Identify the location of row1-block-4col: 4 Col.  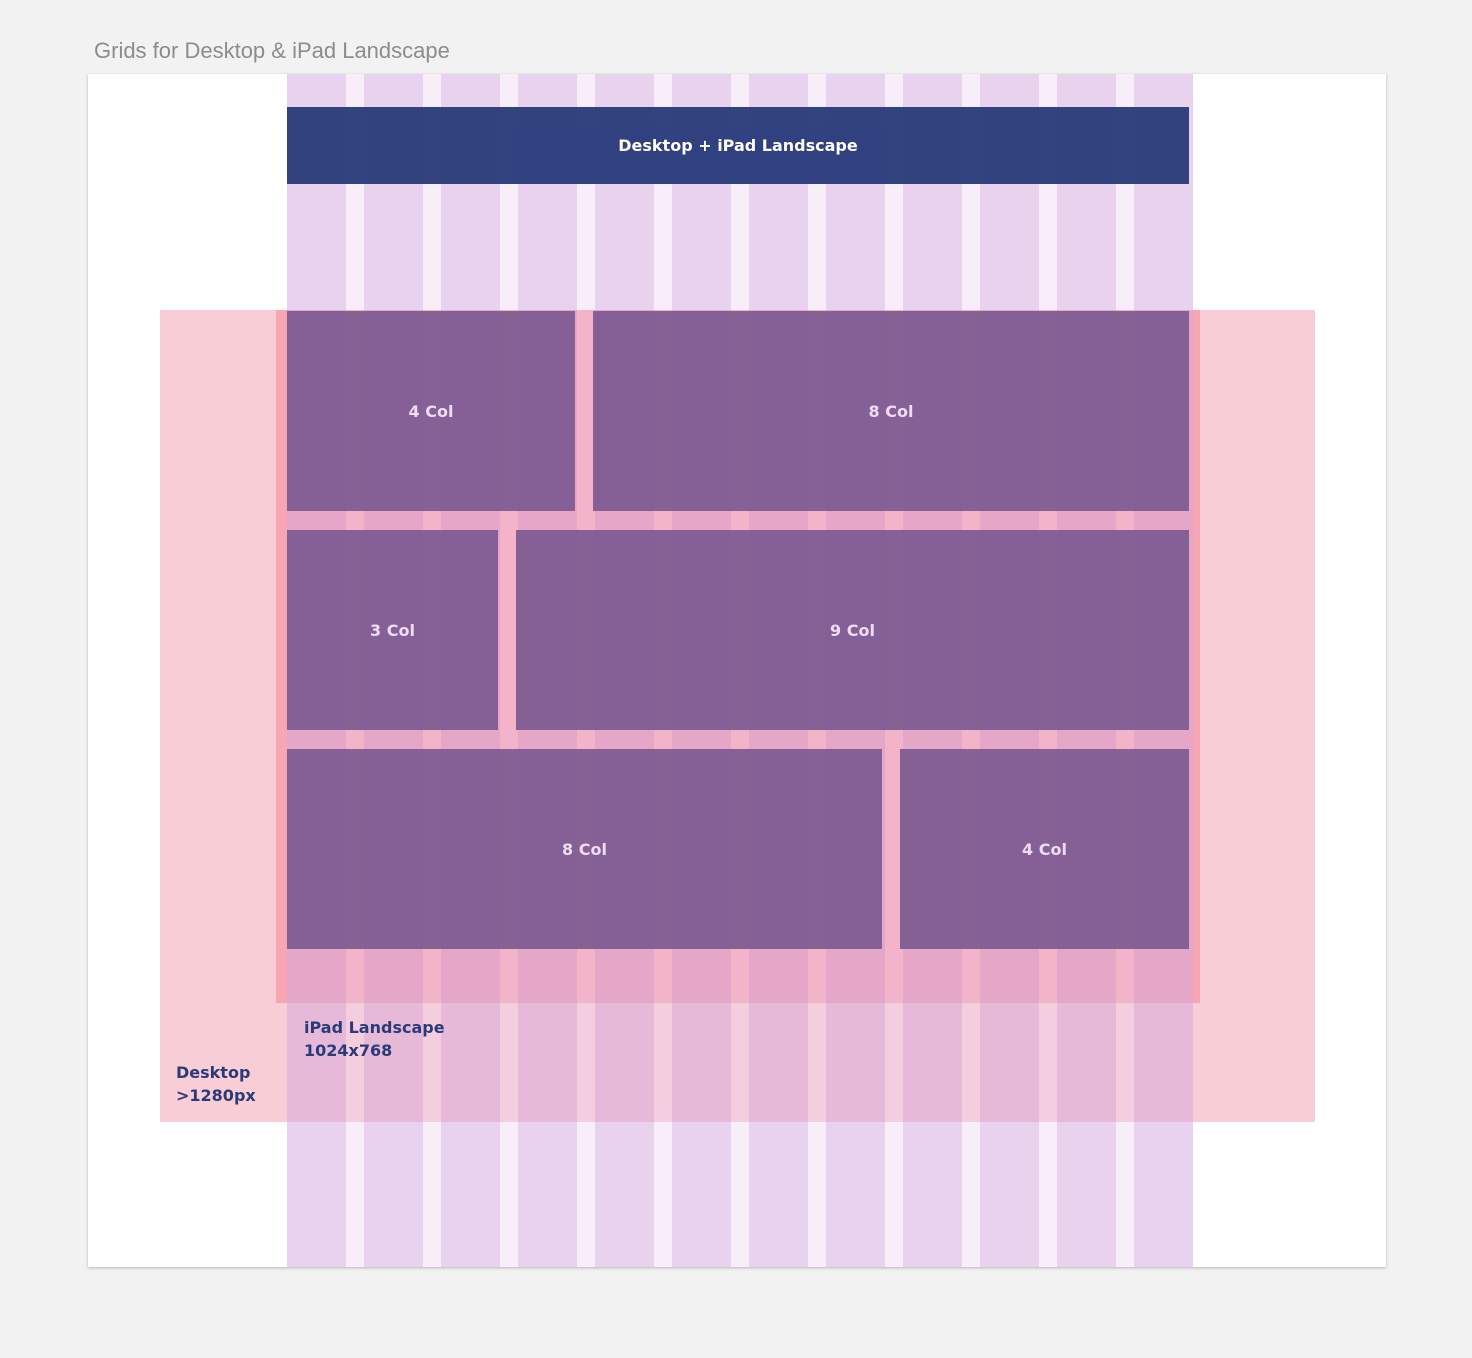
(431, 411).